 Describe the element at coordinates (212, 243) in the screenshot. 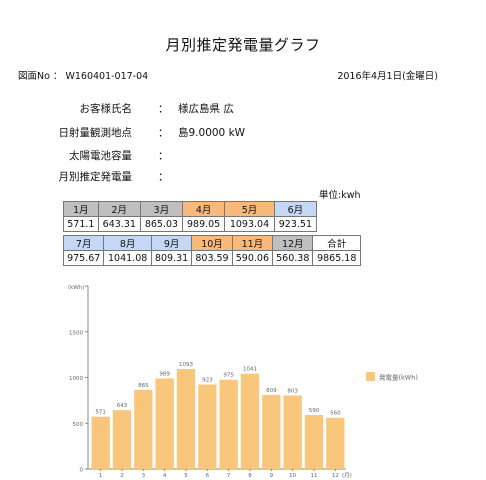

I see `month-header: 10月` at that location.